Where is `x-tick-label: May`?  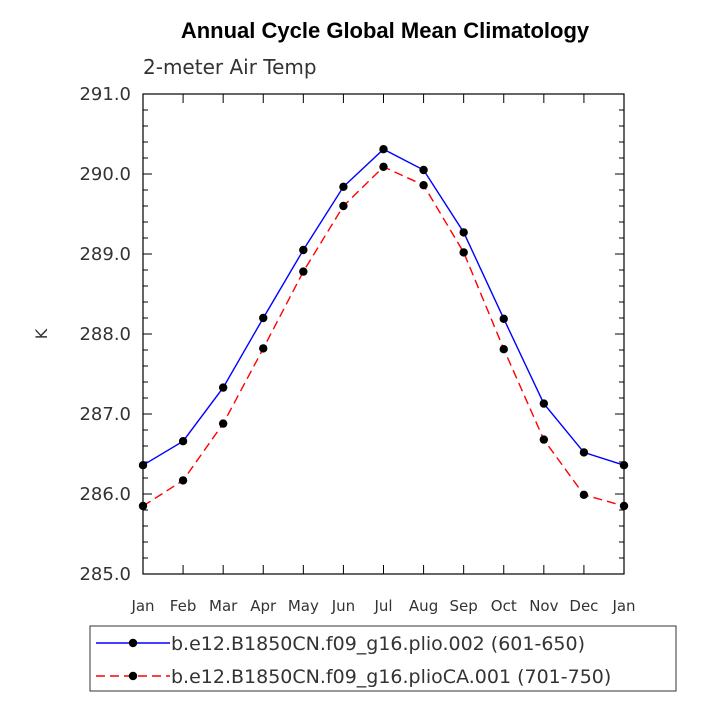
x-tick-label: May is located at coordinates (303, 606).